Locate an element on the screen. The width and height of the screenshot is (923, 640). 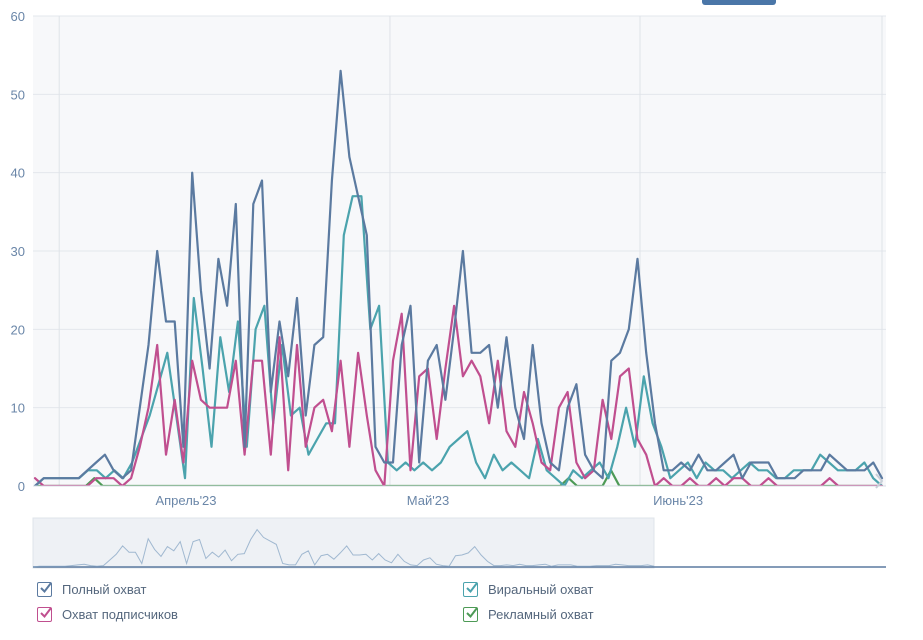
y-tick-label: 50 is located at coordinates (18, 94).